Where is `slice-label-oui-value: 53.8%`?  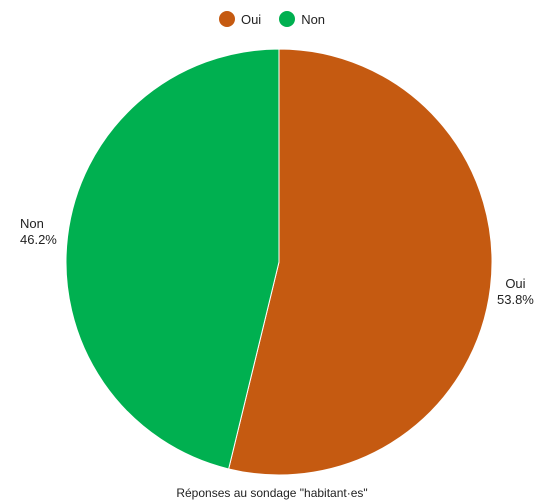
slice-label-oui-value: 53.8% is located at coordinates (515, 299).